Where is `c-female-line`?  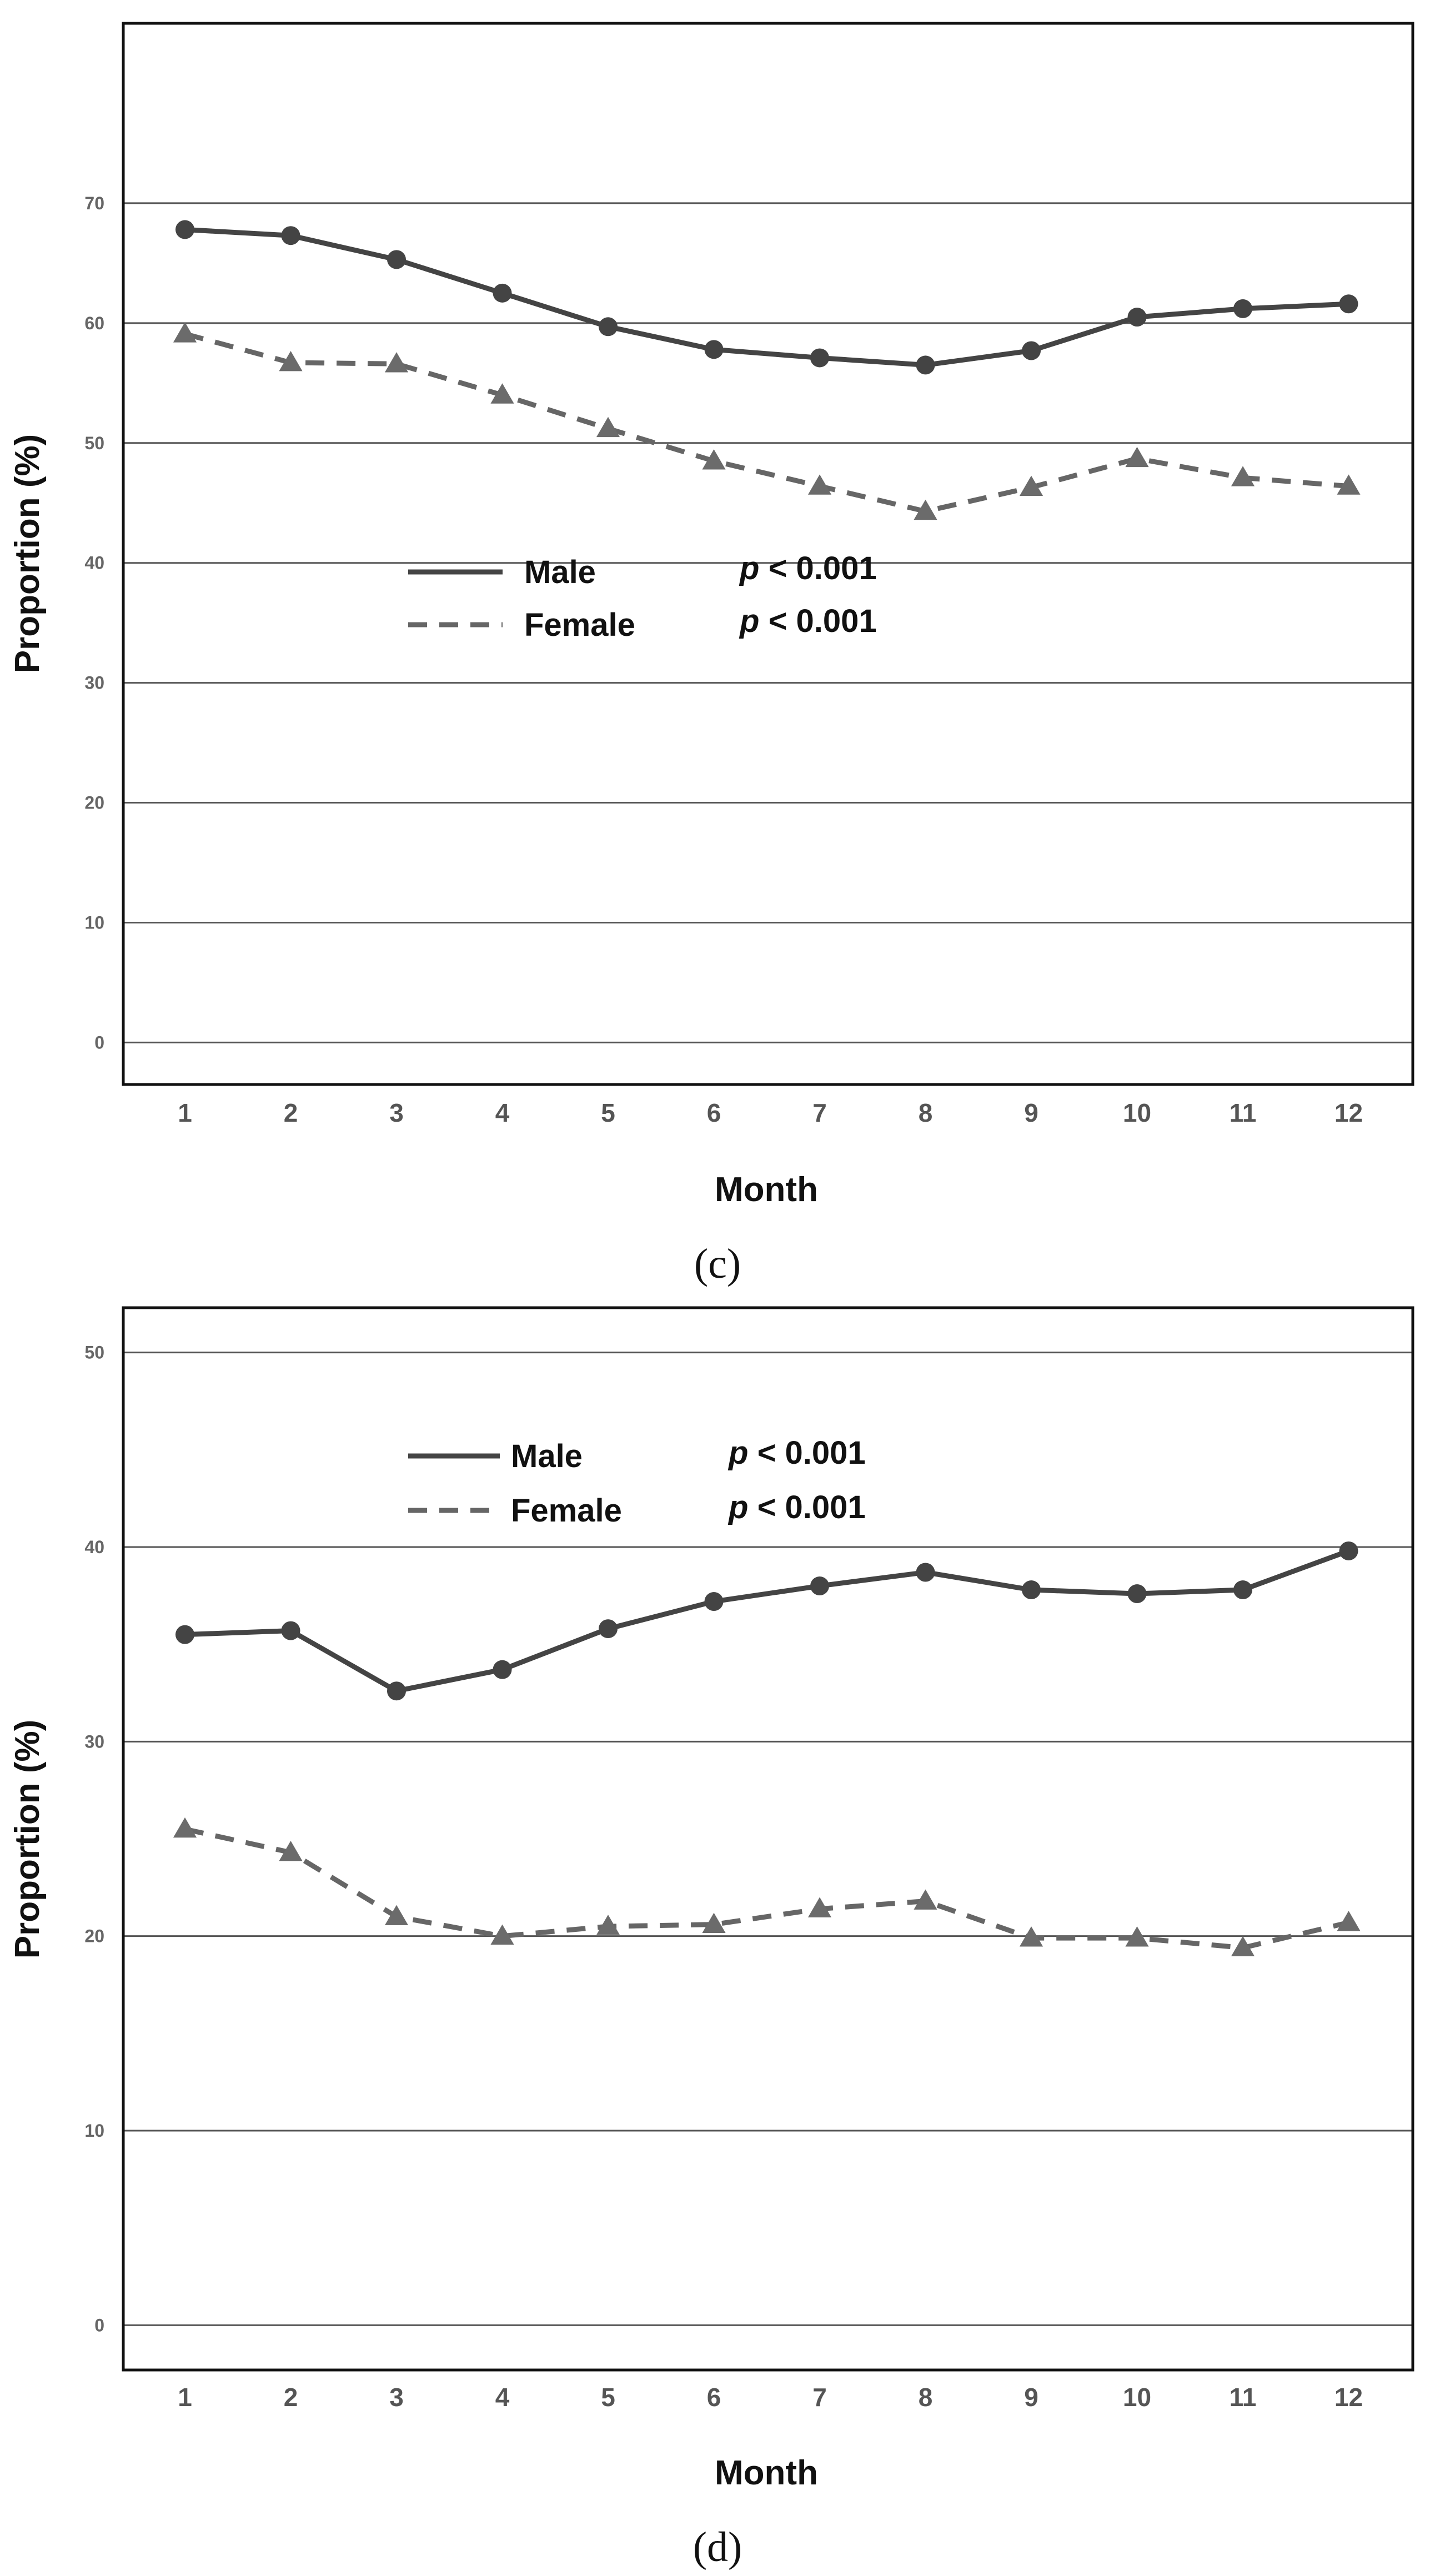 c-female-line is located at coordinates (766, 422).